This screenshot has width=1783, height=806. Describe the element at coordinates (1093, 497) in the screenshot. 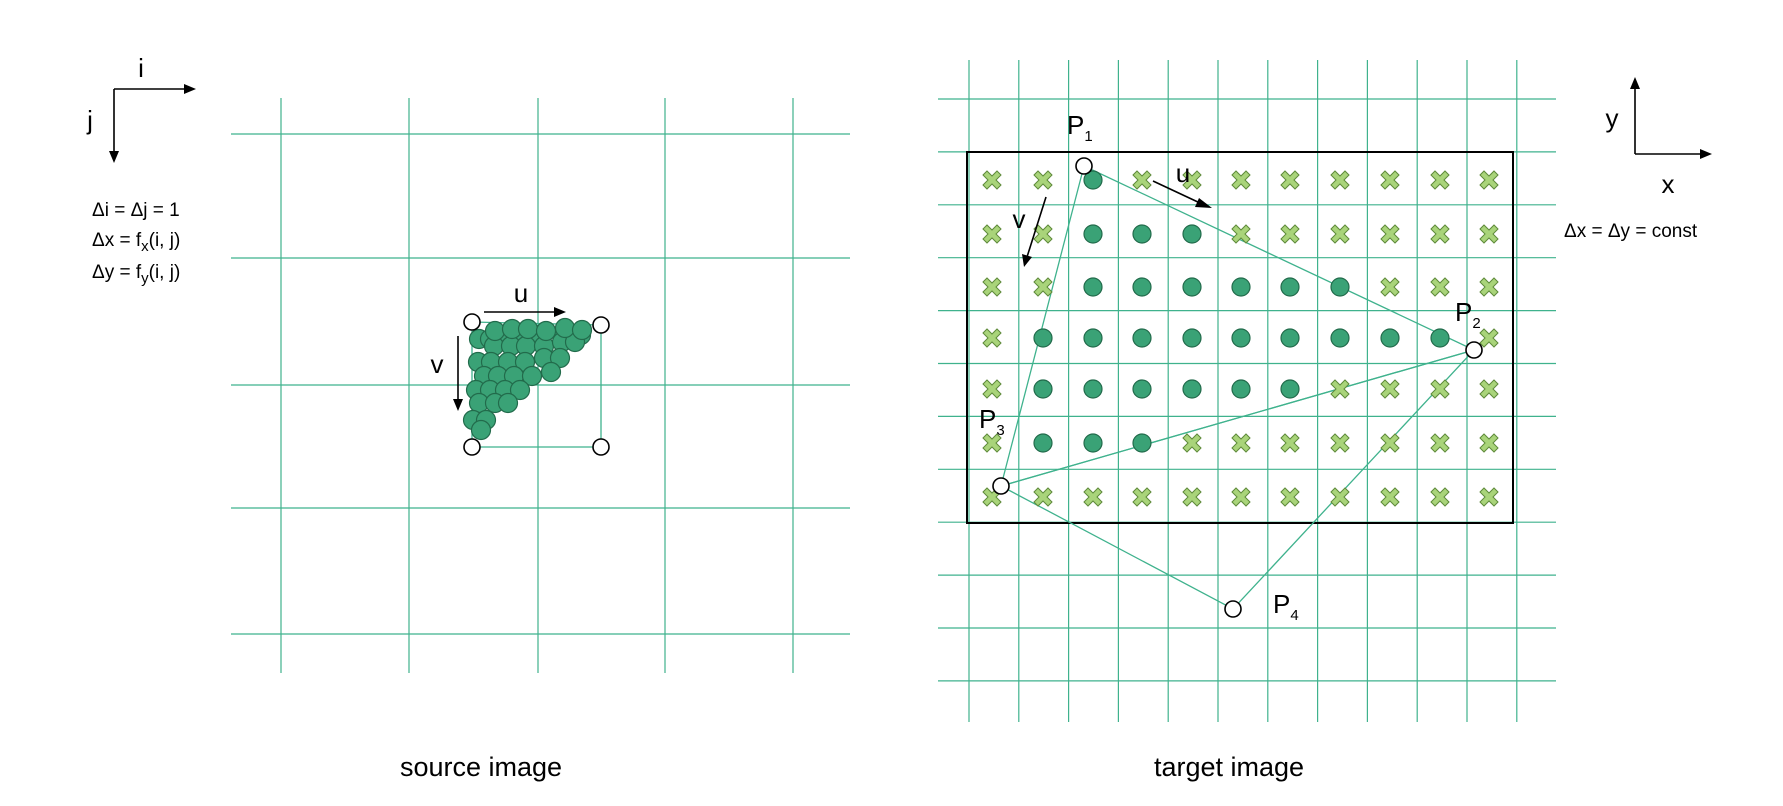

I see `target-outside-cross-r6c2` at that location.